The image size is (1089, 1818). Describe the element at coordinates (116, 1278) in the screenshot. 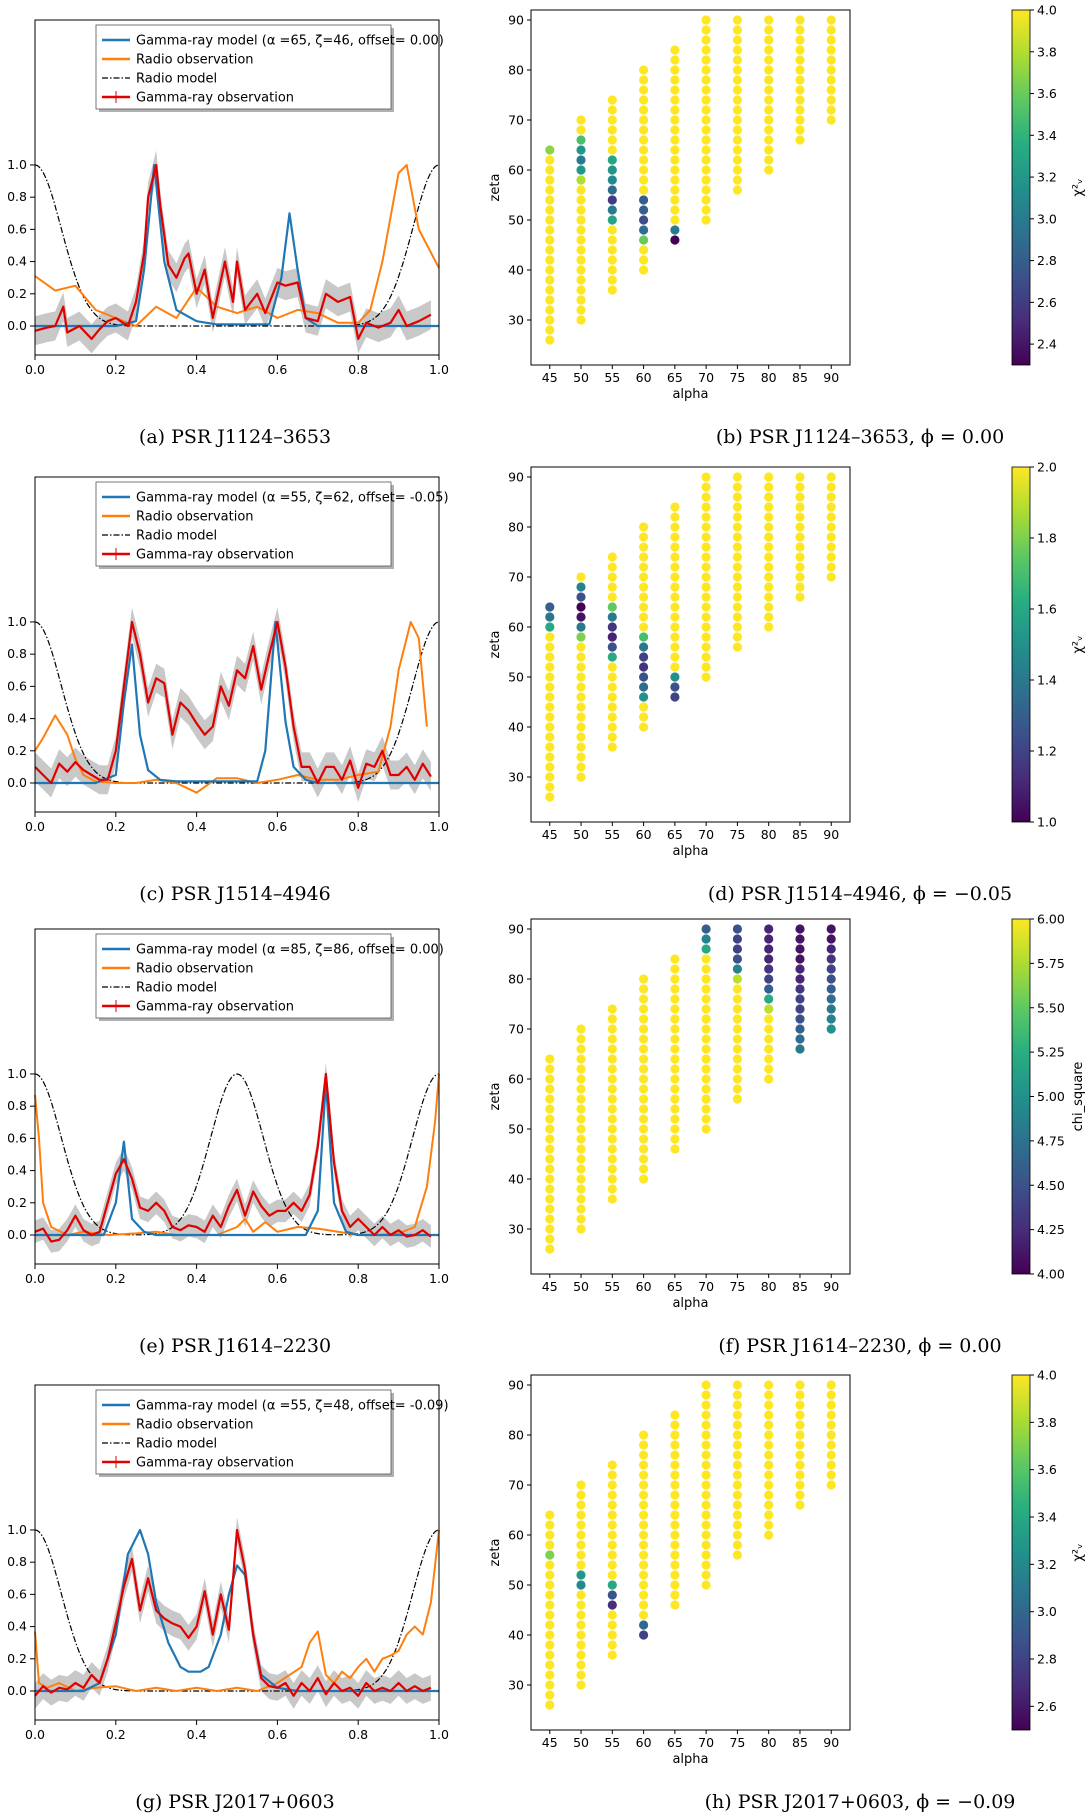

I see `x-tick-label: 0.2` at that location.